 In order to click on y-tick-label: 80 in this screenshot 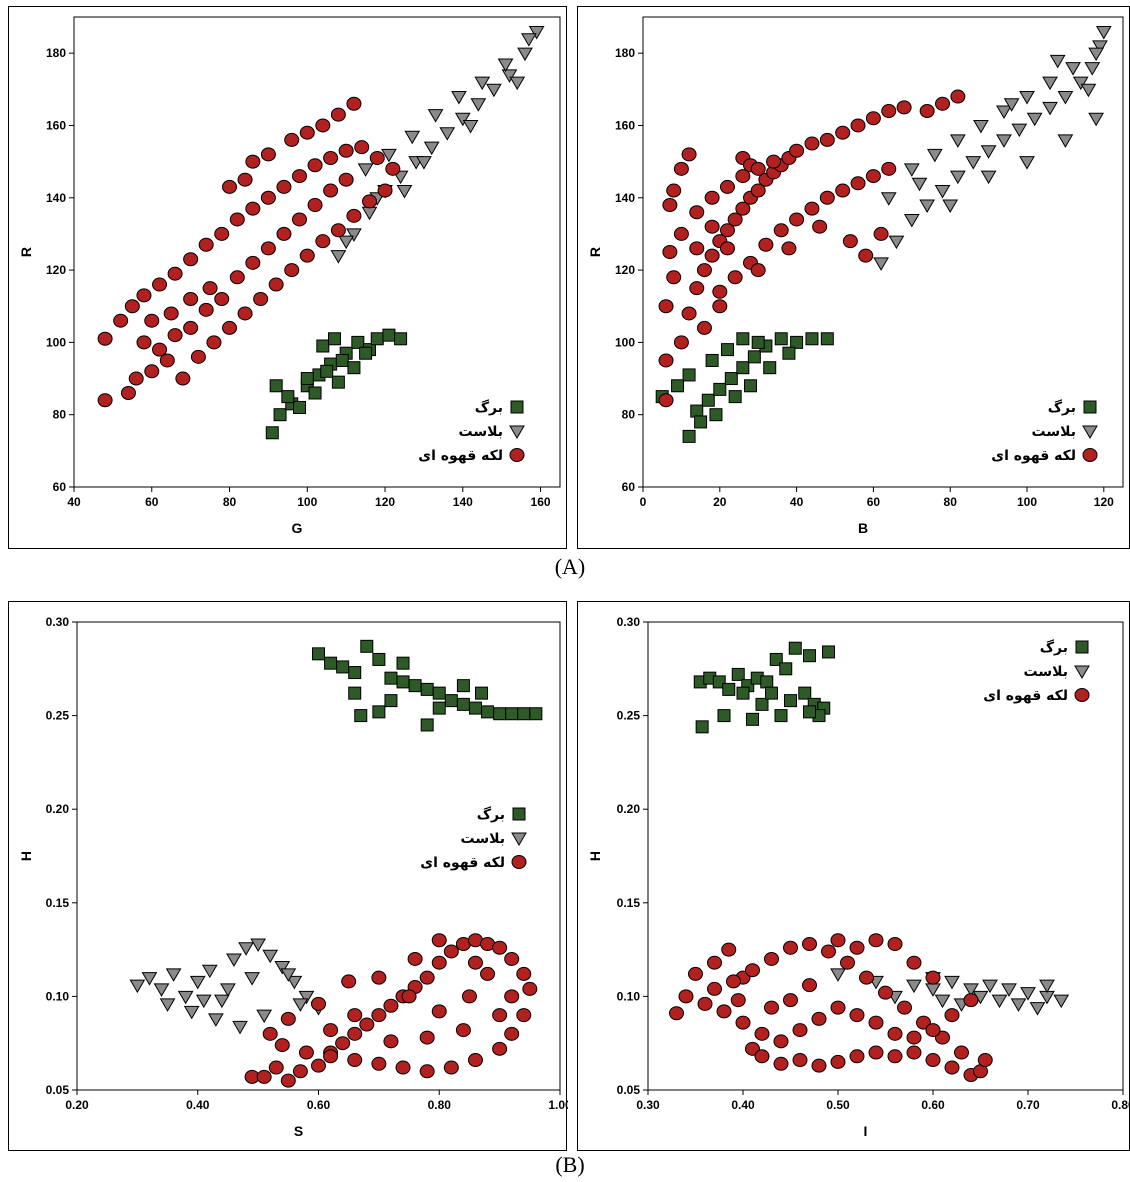, I will do `click(629, 415)`.